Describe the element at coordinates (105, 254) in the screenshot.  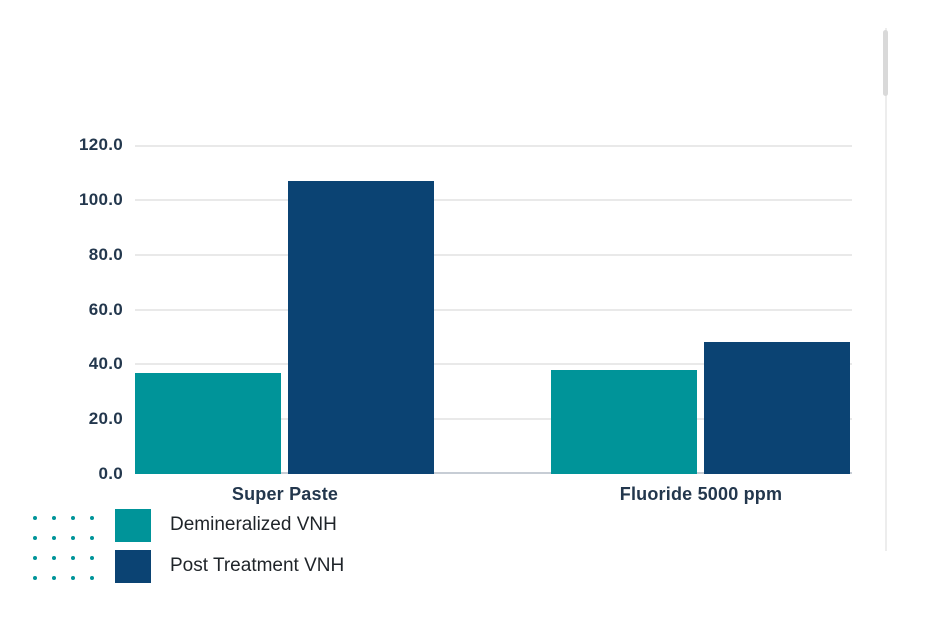
I see `y-axis-tick-label: 80.0` at that location.